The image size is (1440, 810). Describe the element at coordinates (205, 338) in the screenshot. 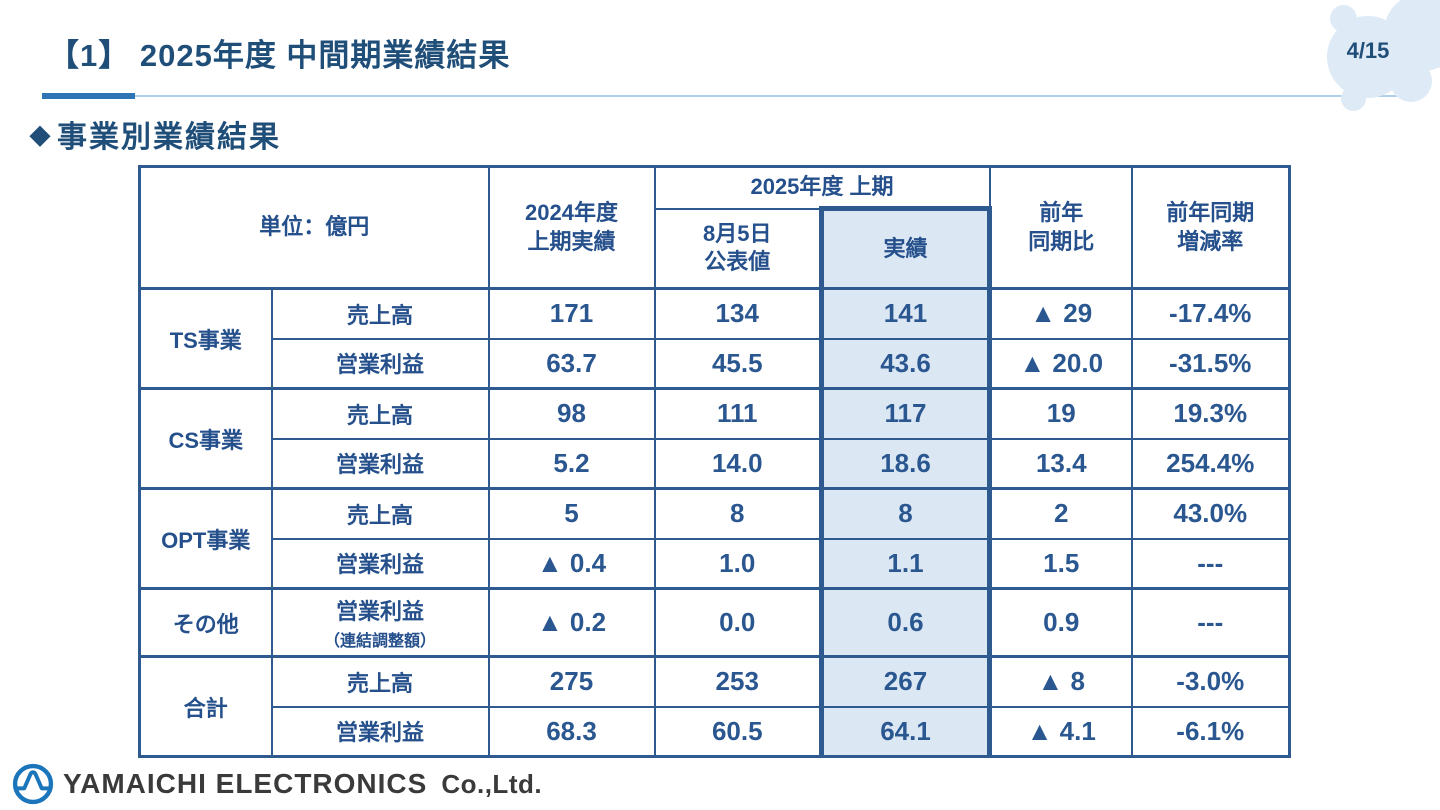

I see `segment-cell: TS事業` at that location.